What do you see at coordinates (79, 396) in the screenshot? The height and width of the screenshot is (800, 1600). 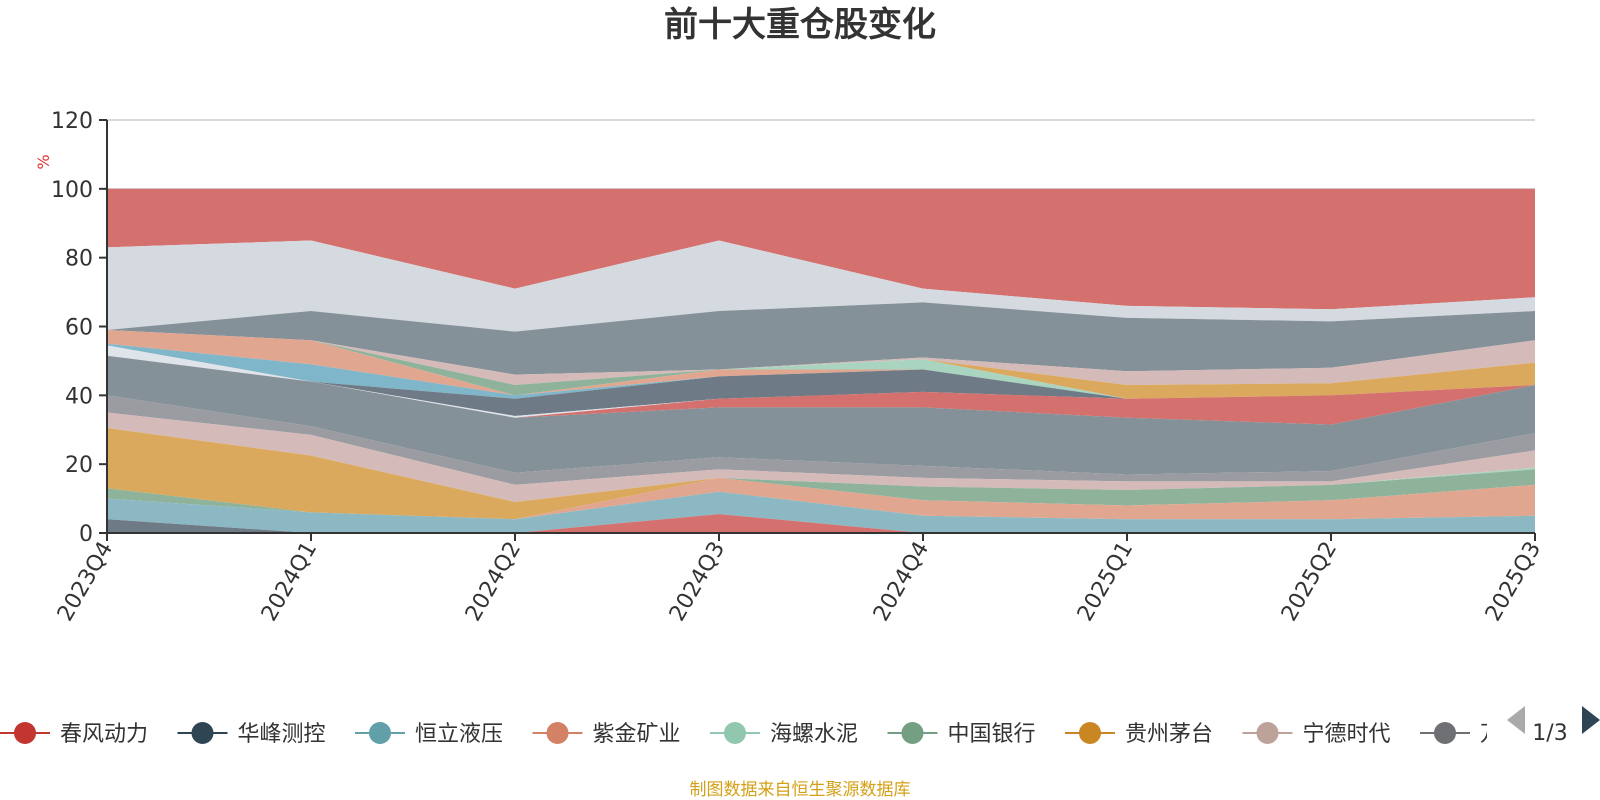 I see `y-tick-label: 40` at bounding box center [79, 396].